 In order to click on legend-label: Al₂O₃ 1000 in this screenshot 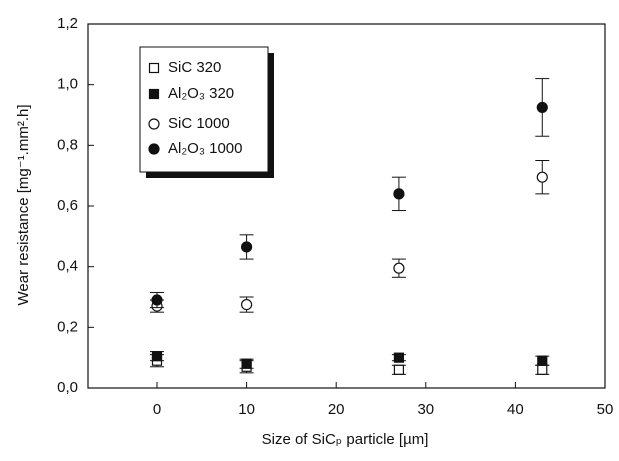, I will do `click(205, 148)`.